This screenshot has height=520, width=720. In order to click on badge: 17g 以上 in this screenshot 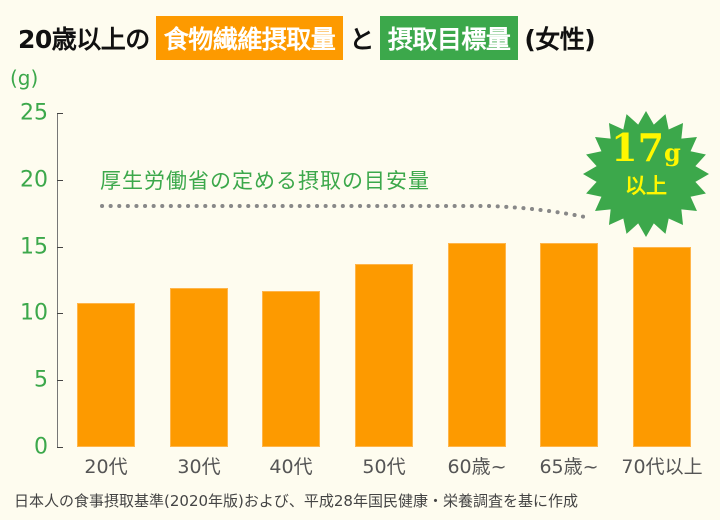, I will do `click(646, 163)`.